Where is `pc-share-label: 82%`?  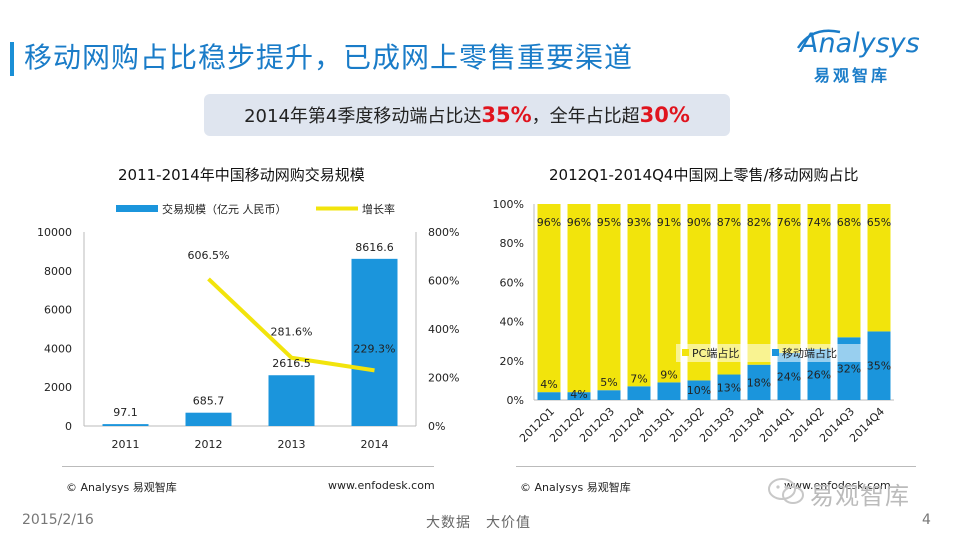
pc-share-label: 82% is located at coordinates (759, 222).